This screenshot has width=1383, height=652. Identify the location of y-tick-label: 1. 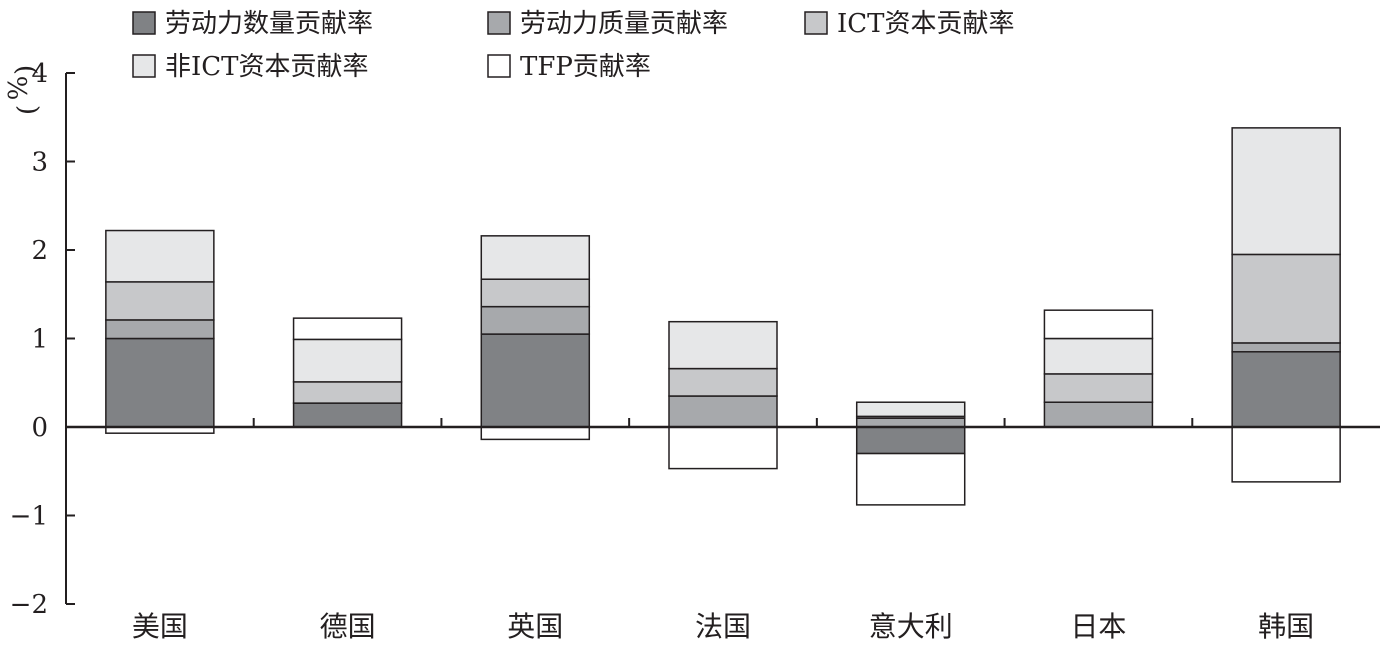
(39, 340).